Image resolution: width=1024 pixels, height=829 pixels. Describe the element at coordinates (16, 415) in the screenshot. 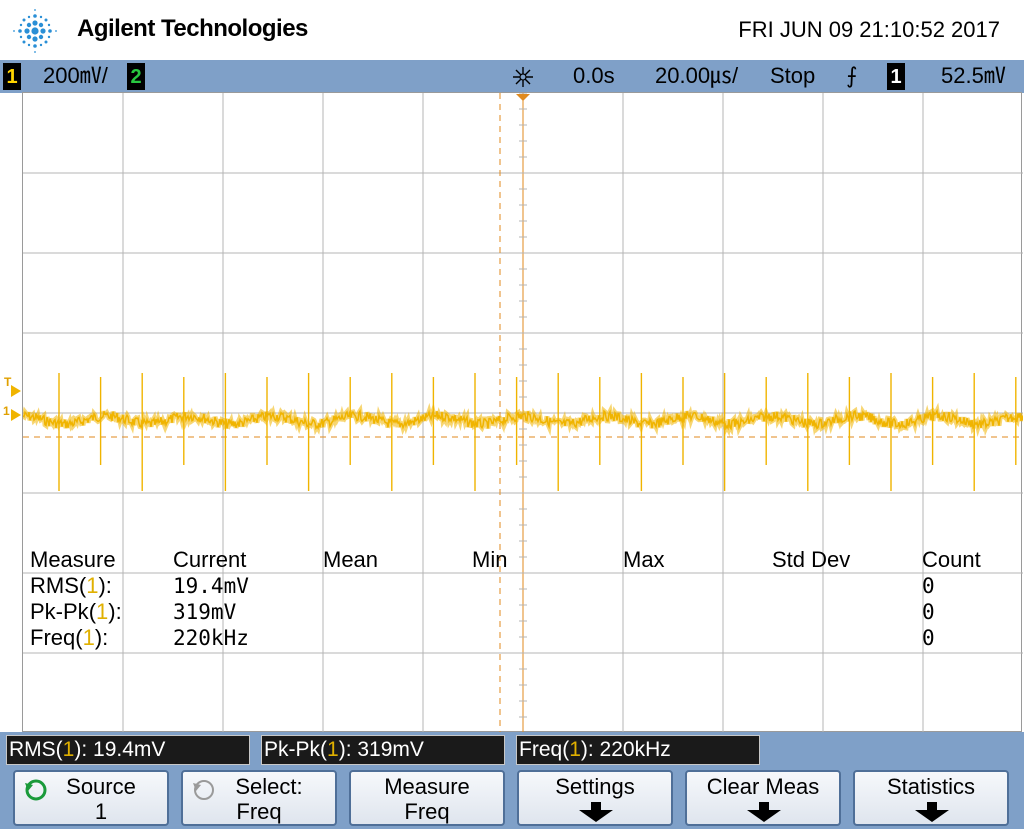

I see `ch1-ground-arrow-icon` at that location.